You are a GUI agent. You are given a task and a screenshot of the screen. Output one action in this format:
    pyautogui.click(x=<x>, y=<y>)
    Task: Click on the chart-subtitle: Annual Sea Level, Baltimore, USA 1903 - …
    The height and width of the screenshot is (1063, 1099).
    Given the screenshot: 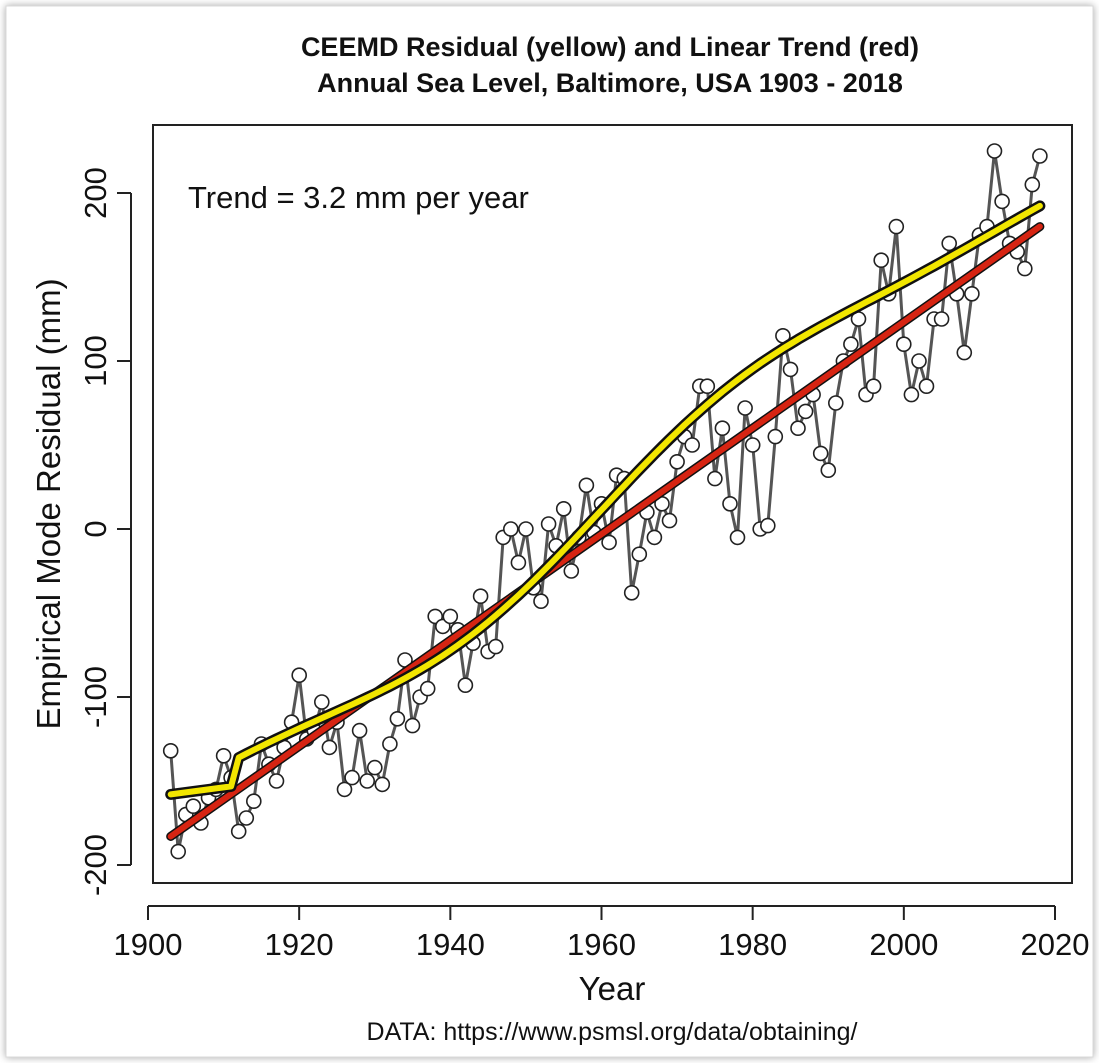 What is the action you would take?
    pyautogui.click(x=610, y=83)
    